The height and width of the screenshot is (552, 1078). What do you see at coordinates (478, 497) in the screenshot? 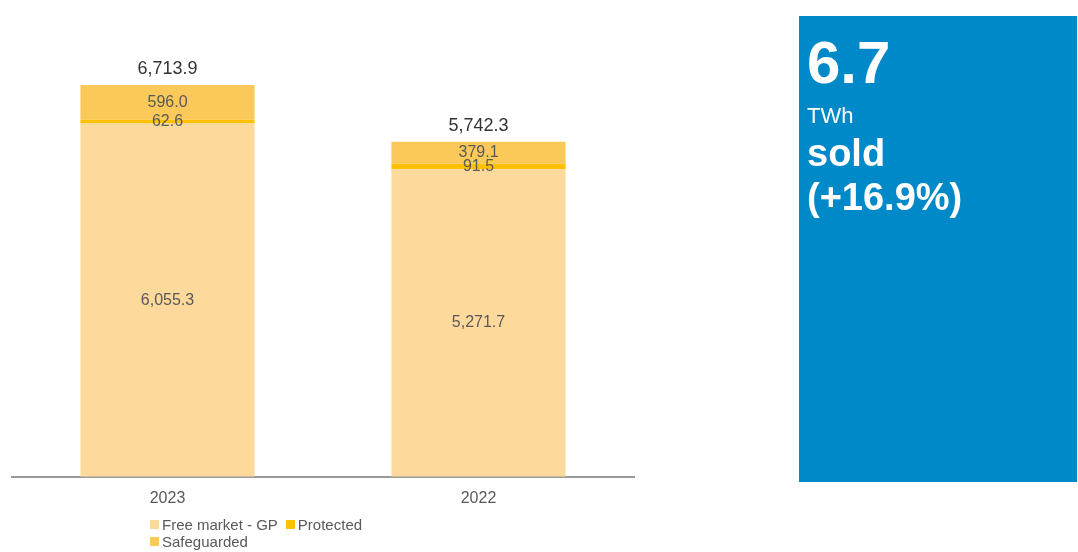
I see `x-tick-label: 2022` at bounding box center [478, 497].